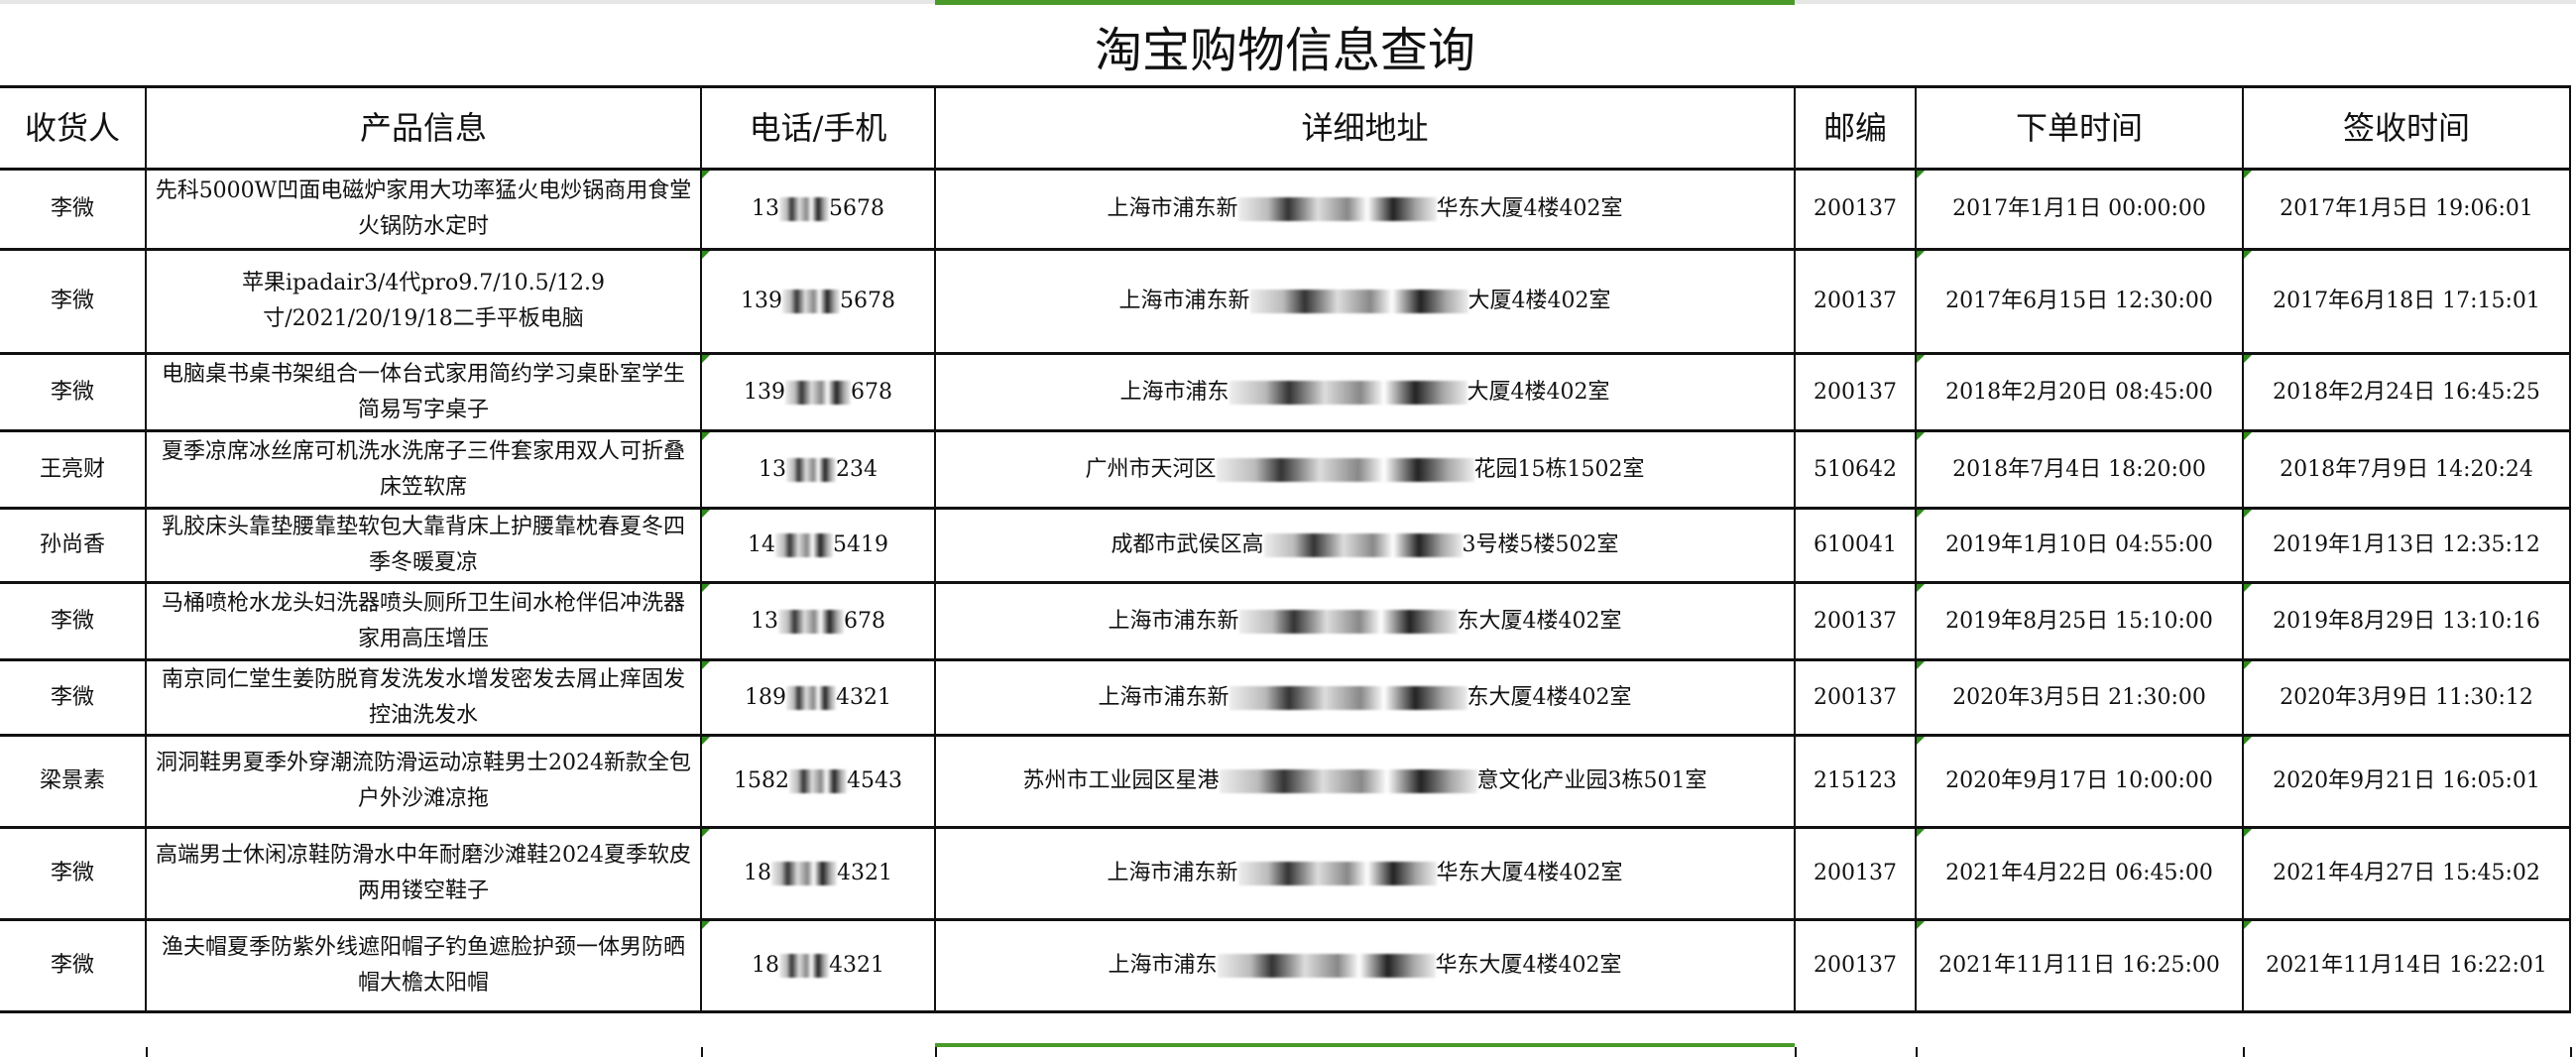  I want to click on cell-product: 乳胶床头靠垫腰靠垫软包大靠背床上护腰靠枕春夏冬四季冬暖夏凉, so click(423, 545).